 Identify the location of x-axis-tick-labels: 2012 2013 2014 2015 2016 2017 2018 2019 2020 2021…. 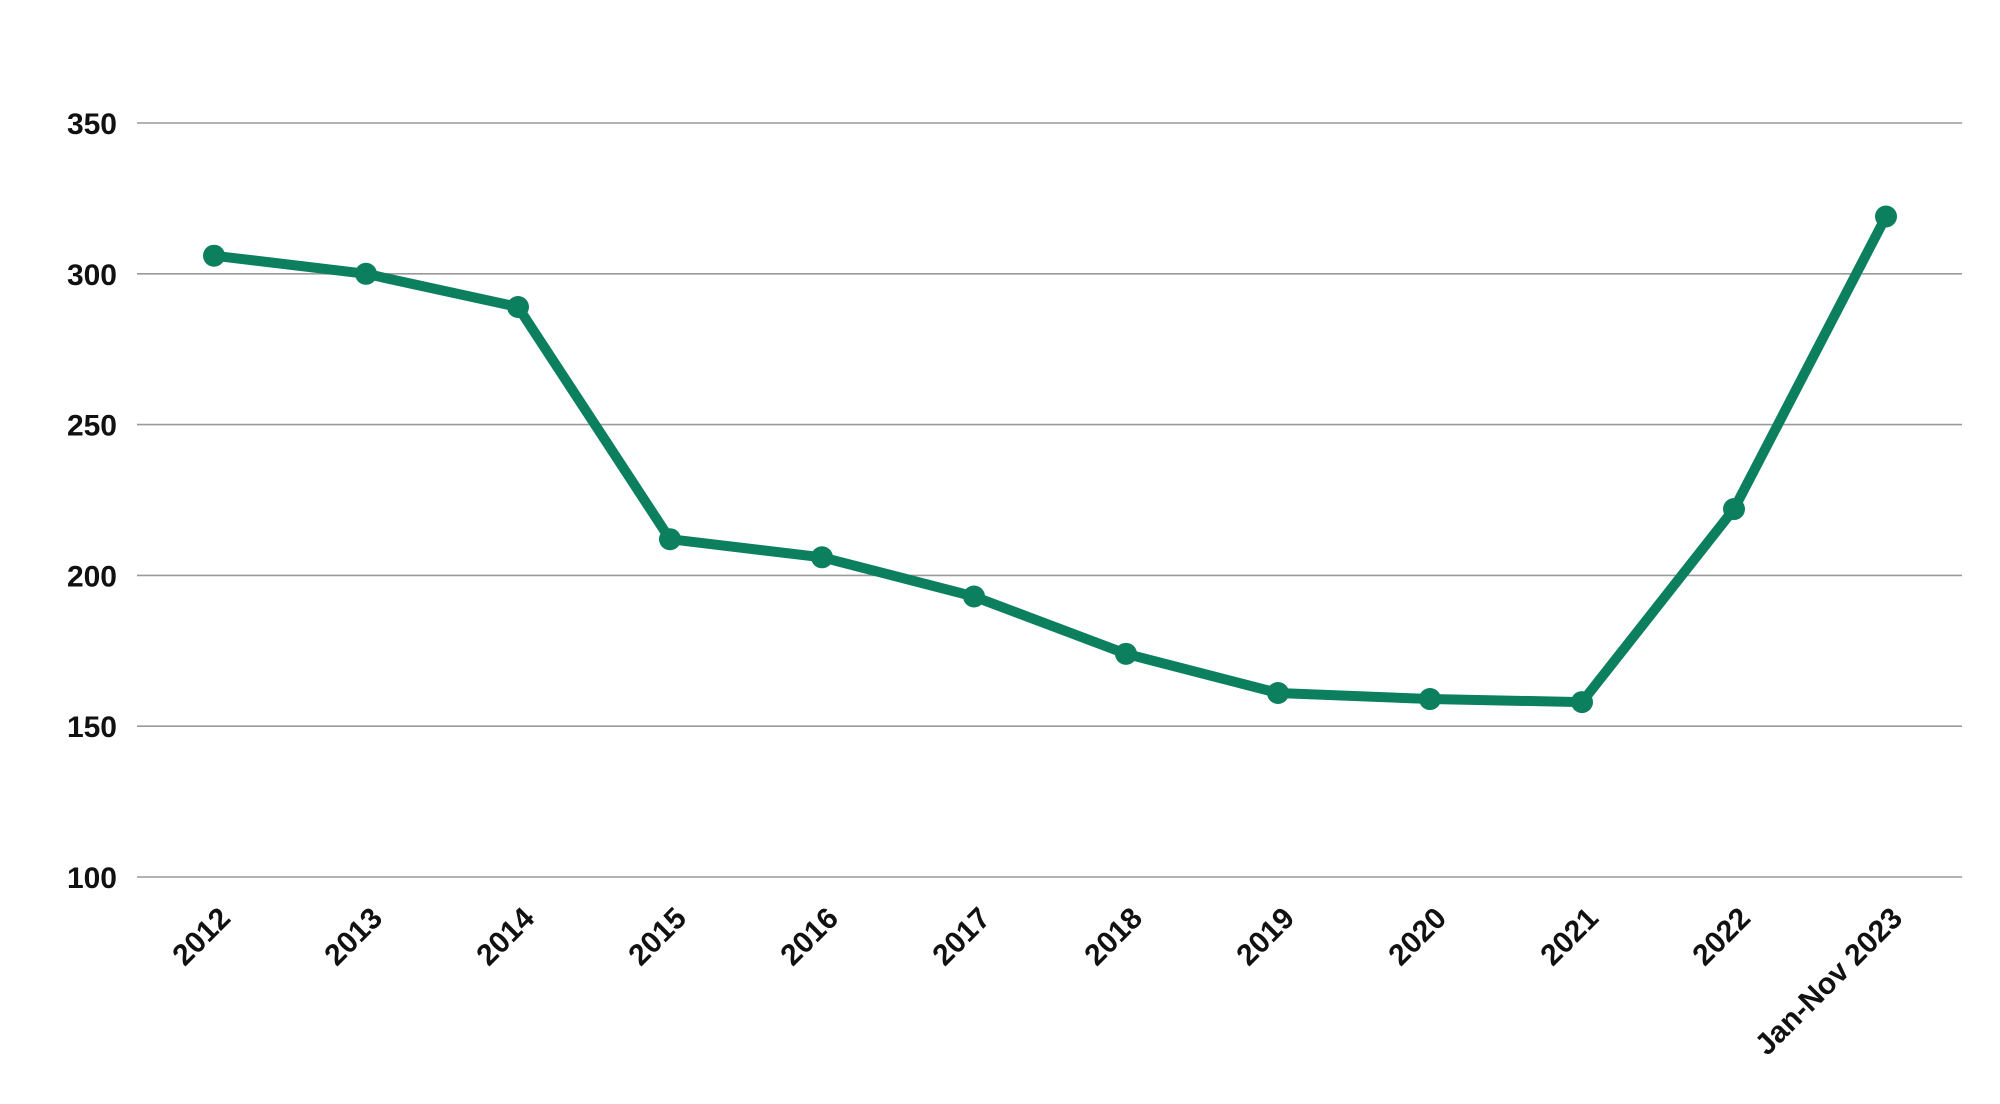
(1037, 981).